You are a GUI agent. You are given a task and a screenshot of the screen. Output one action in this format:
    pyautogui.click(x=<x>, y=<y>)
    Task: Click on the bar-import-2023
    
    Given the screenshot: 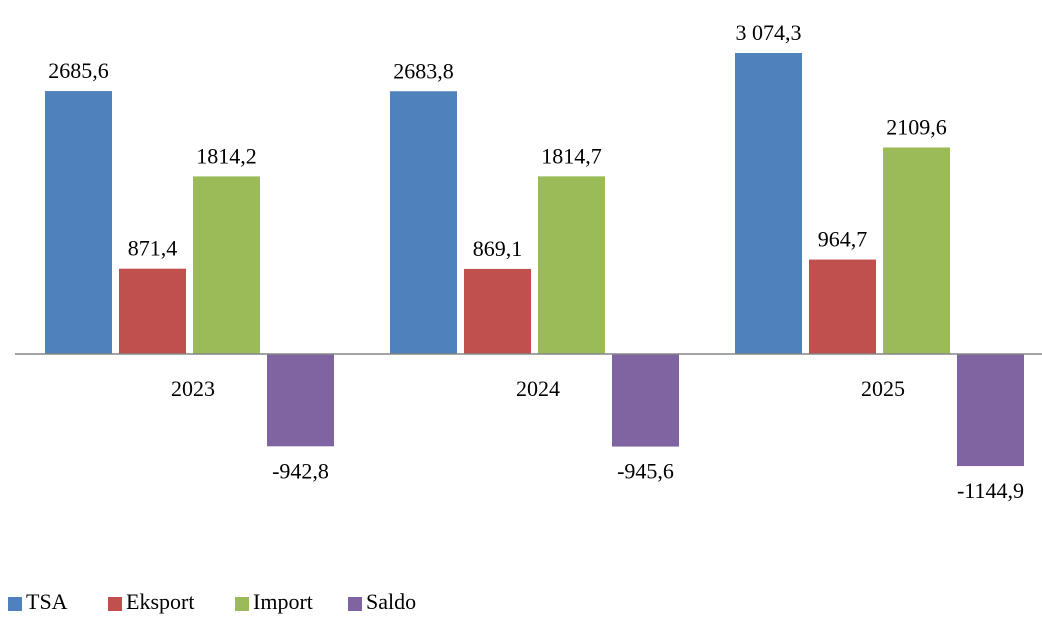 What is the action you would take?
    pyautogui.click(x=226, y=265)
    